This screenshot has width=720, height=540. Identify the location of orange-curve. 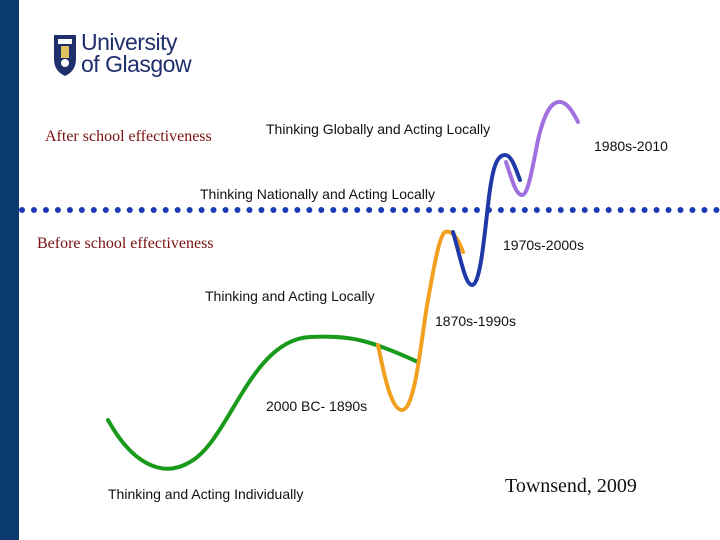
(420, 321).